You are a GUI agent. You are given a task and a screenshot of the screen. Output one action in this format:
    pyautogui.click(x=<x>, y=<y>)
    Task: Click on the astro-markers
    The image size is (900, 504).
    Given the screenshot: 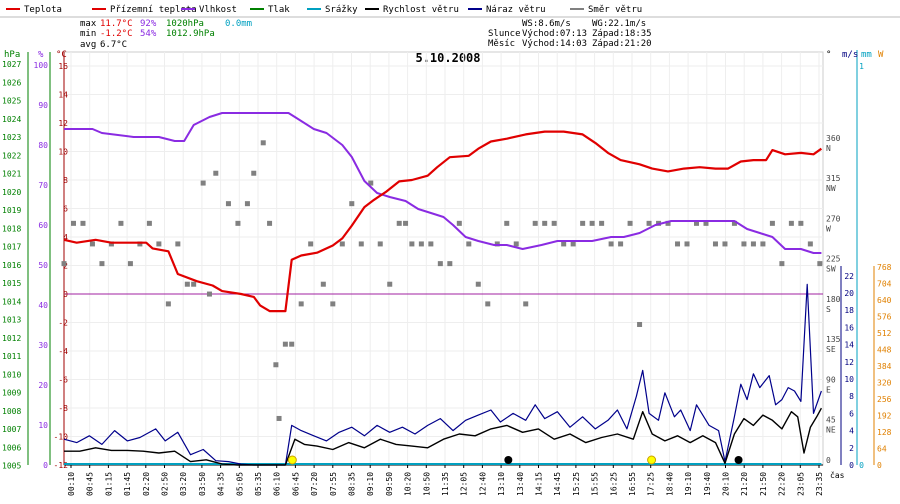 What is the action you would take?
    pyautogui.click(x=515, y=460)
    